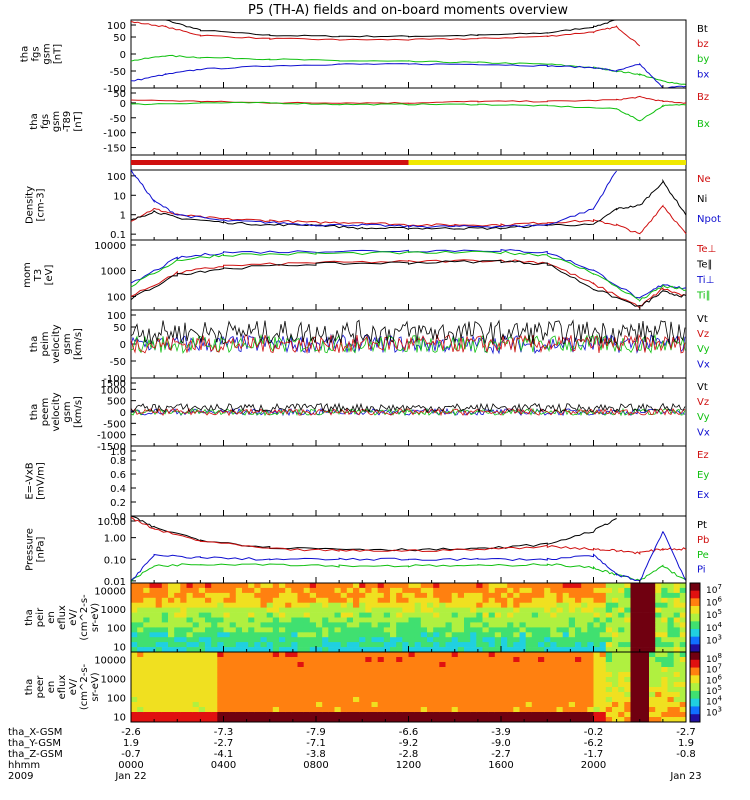 This screenshot has height=800, width=750. I want to click on ylabel-line: [nT], so click(78, 121).